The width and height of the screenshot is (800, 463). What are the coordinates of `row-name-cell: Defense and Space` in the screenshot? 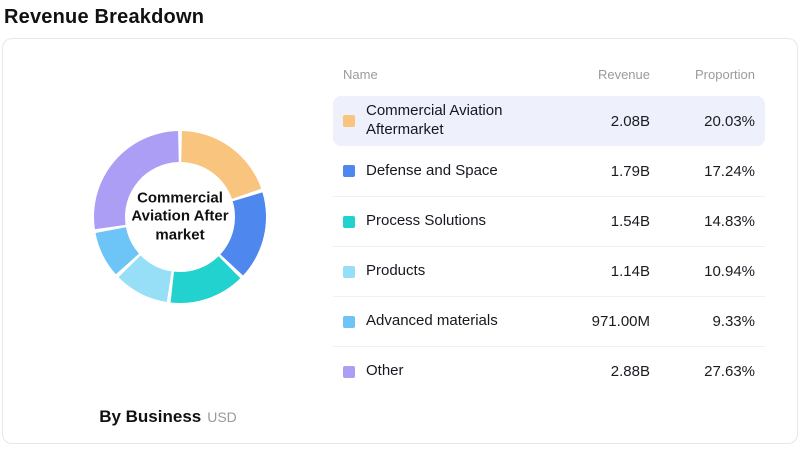 It's located at (439, 171).